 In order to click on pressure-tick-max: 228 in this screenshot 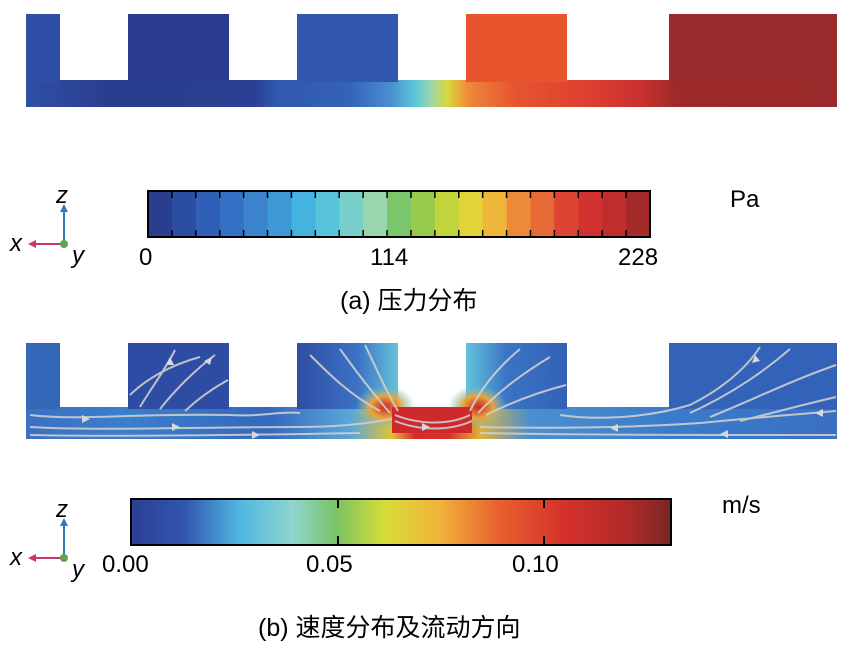, I will do `click(638, 257)`.